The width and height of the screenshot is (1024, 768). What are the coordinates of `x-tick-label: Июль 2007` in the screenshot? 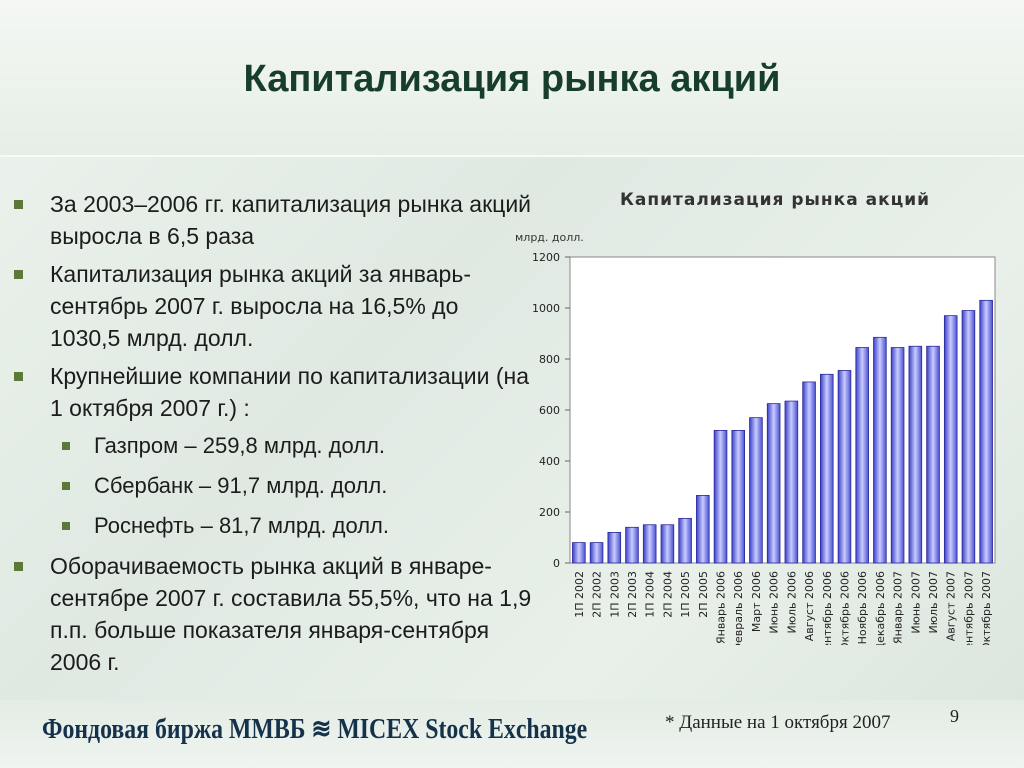 It's located at (933, 602).